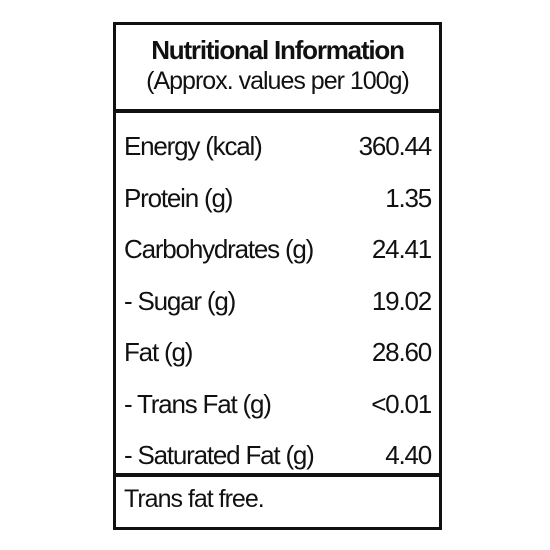 This screenshot has height=550, width=550. Describe the element at coordinates (401, 300) in the screenshot. I see `nutrient-value: 19.02` at that location.